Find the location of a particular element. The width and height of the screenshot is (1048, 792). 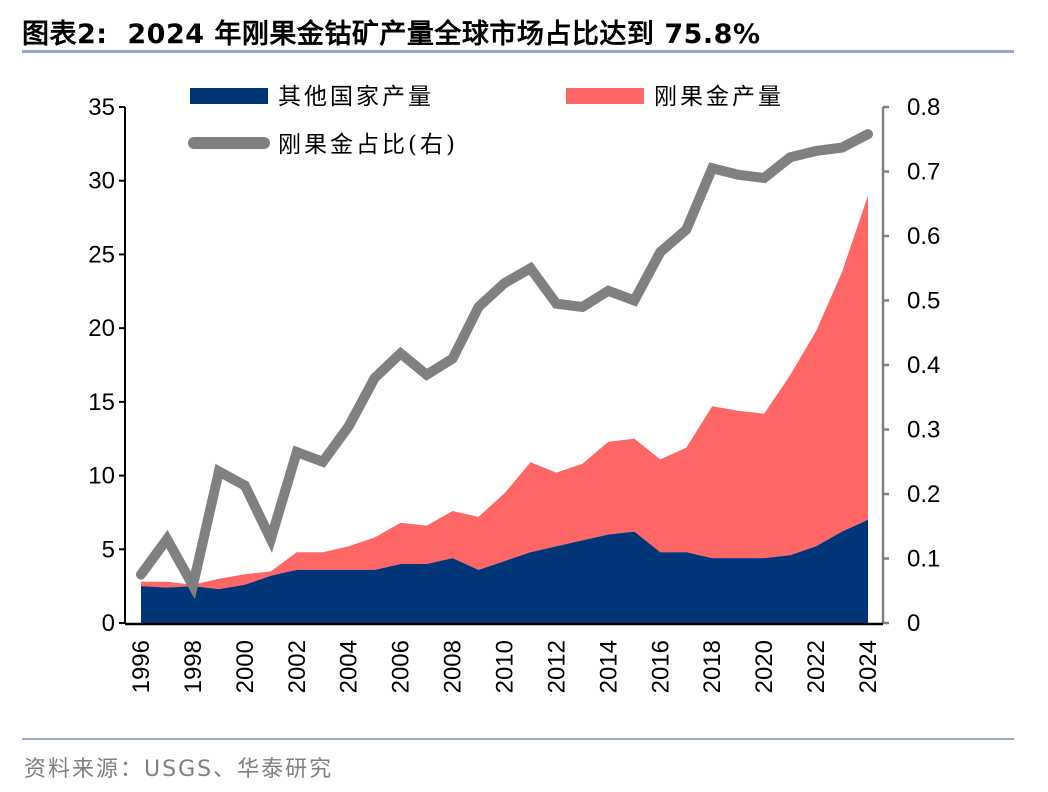

x-tick-label: 2016 is located at coordinates (660, 666).